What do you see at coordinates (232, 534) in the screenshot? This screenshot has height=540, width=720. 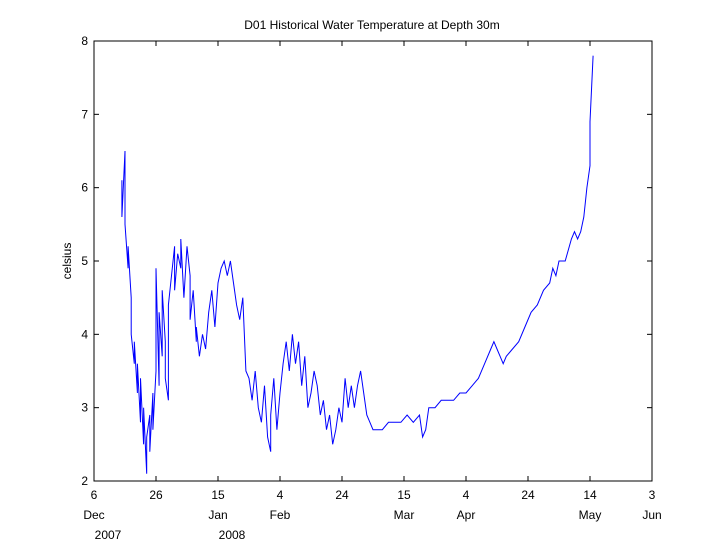 I see `x-year-label: 2008` at bounding box center [232, 534].